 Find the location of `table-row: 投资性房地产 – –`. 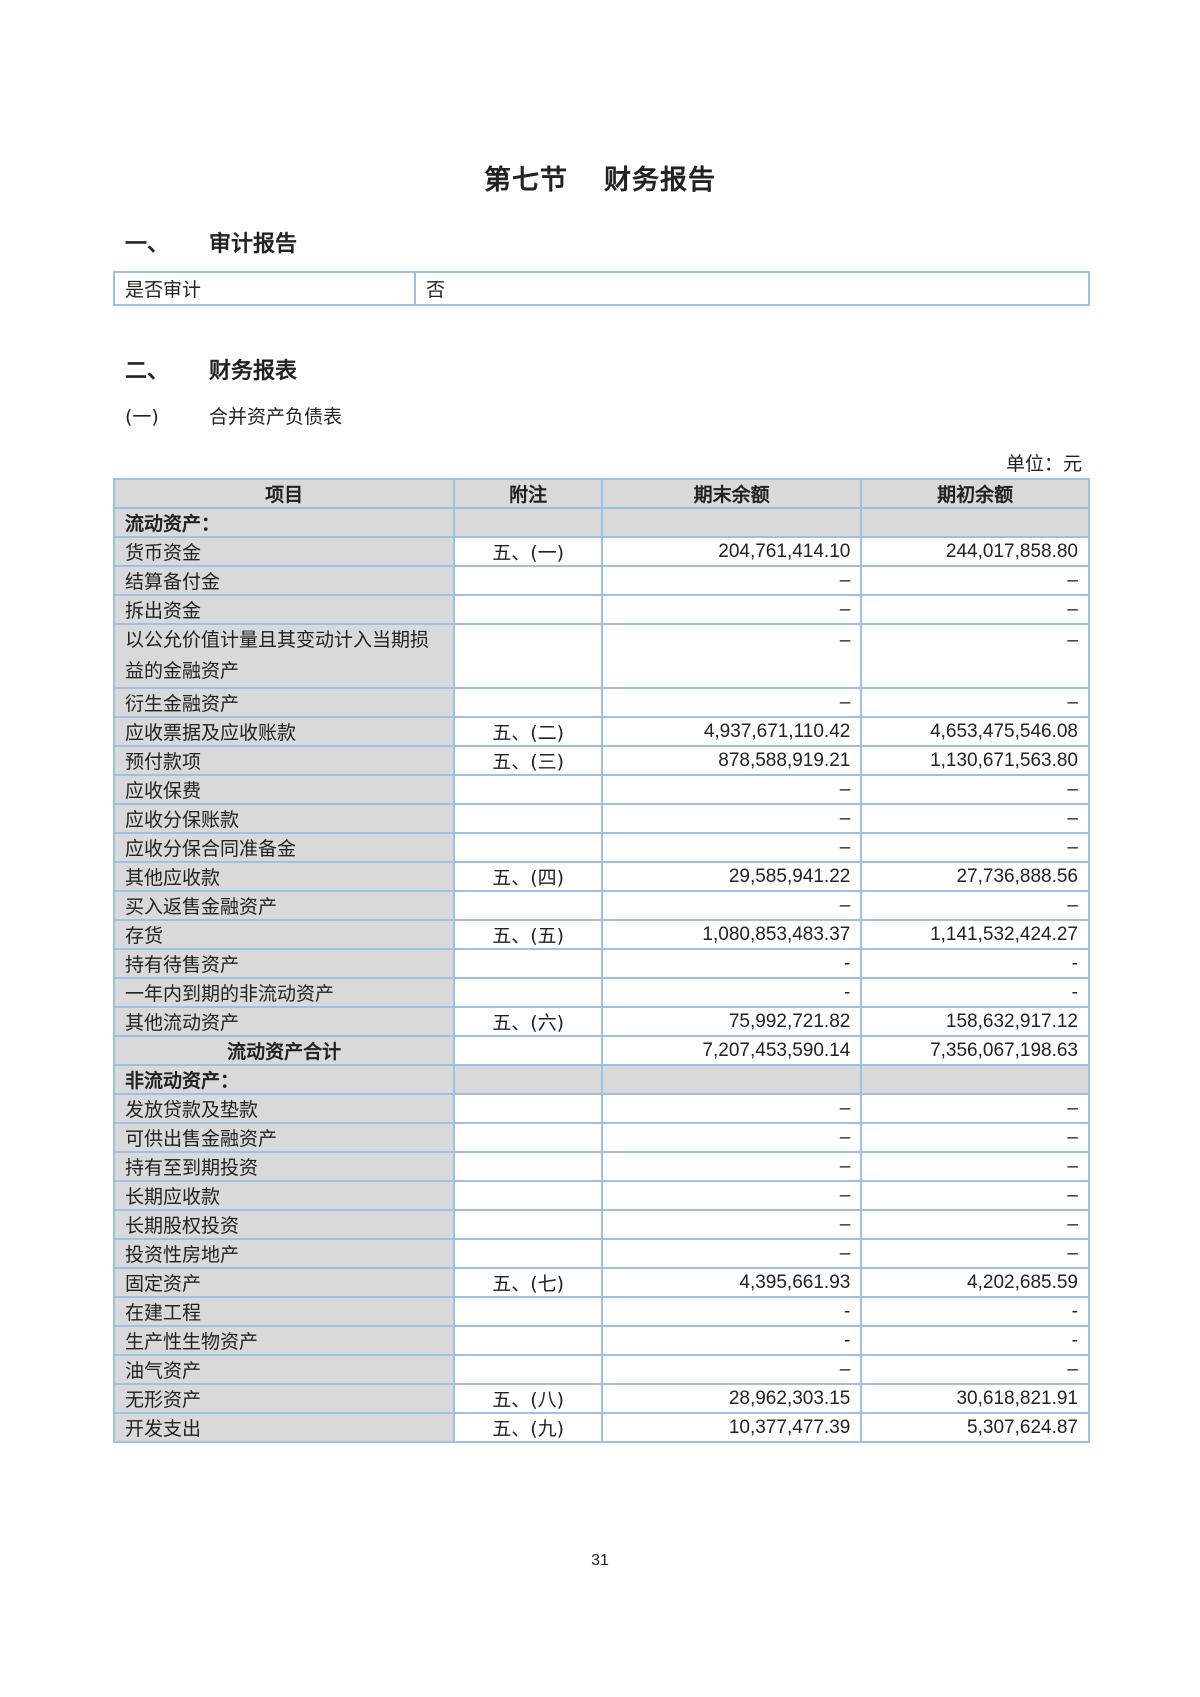

table-row: 投资性房地产 – – is located at coordinates (601, 1253).